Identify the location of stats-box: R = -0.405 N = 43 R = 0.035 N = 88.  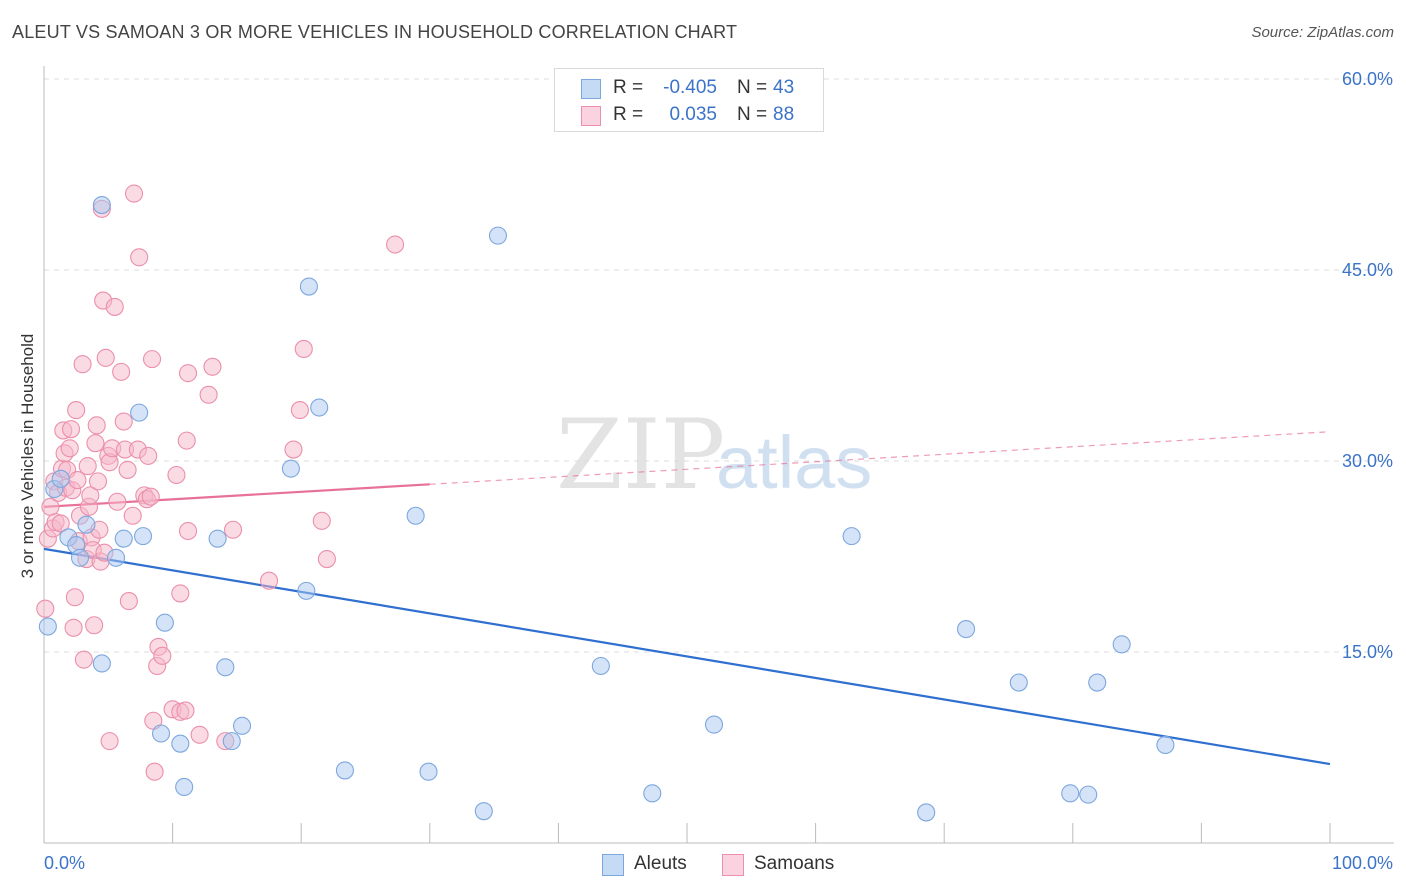
(689, 100).